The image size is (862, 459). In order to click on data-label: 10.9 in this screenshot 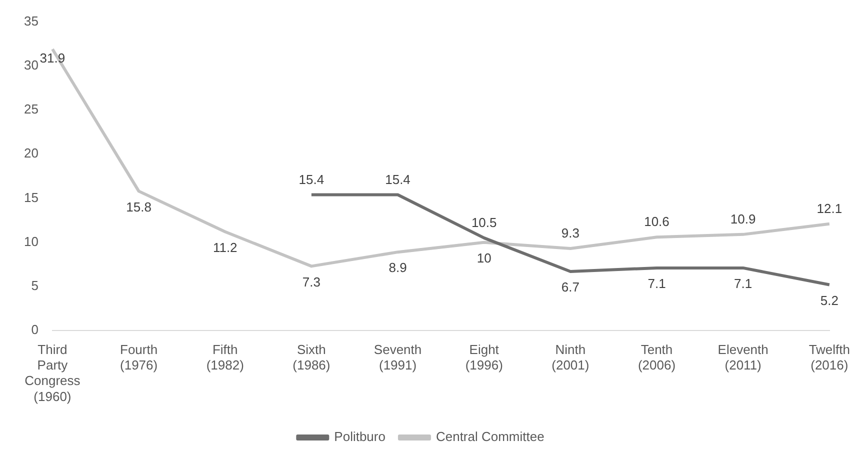, I will do `click(743, 219)`.